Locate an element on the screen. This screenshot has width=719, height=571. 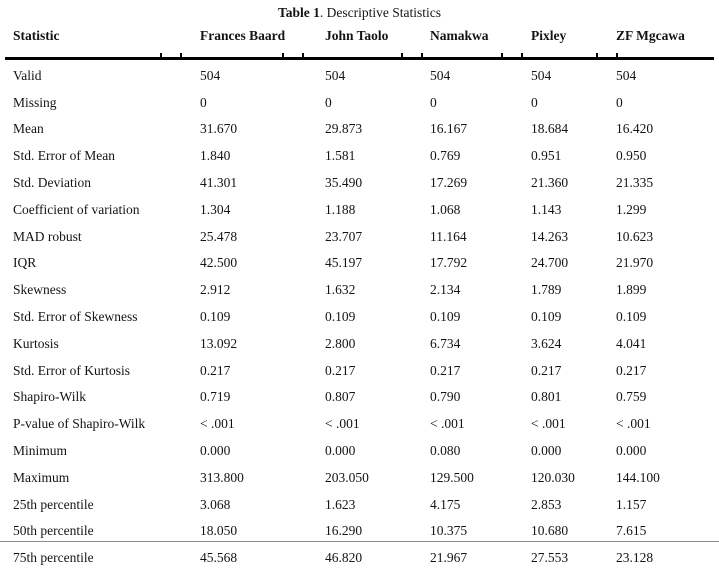
row-label: Std. Deviation is located at coordinates (52, 183).